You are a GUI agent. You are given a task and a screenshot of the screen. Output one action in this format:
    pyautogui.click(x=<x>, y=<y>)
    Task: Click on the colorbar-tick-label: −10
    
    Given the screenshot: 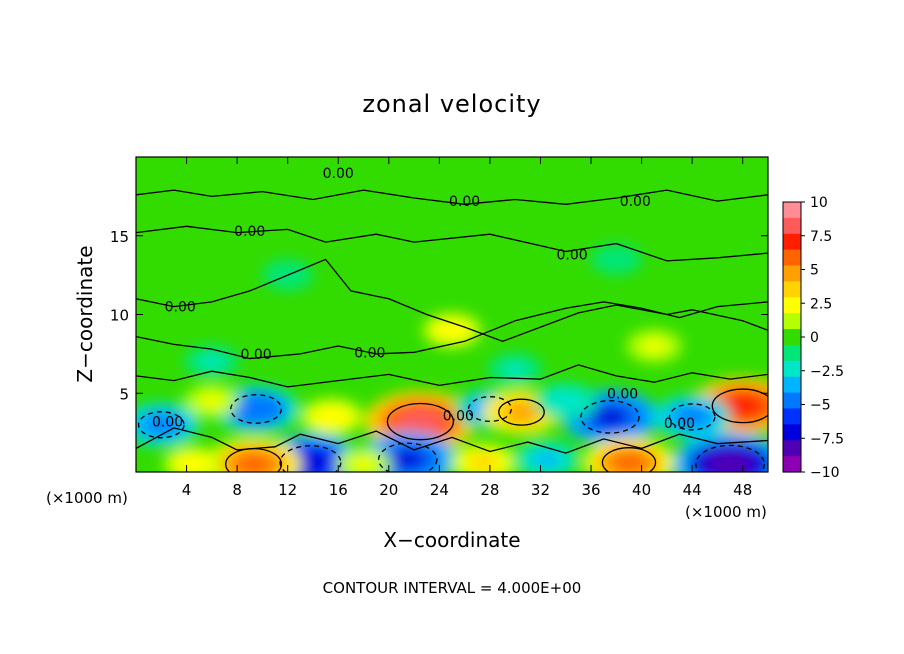 What is the action you would take?
    pyautogui.click(x=825, y=473)
    